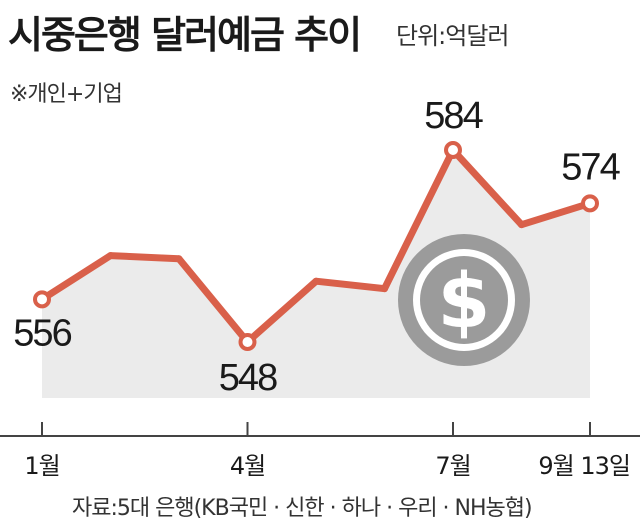 This screenshot has height=524, width=640. I want to click on x-tick-label: 1월, so click(41, 466).